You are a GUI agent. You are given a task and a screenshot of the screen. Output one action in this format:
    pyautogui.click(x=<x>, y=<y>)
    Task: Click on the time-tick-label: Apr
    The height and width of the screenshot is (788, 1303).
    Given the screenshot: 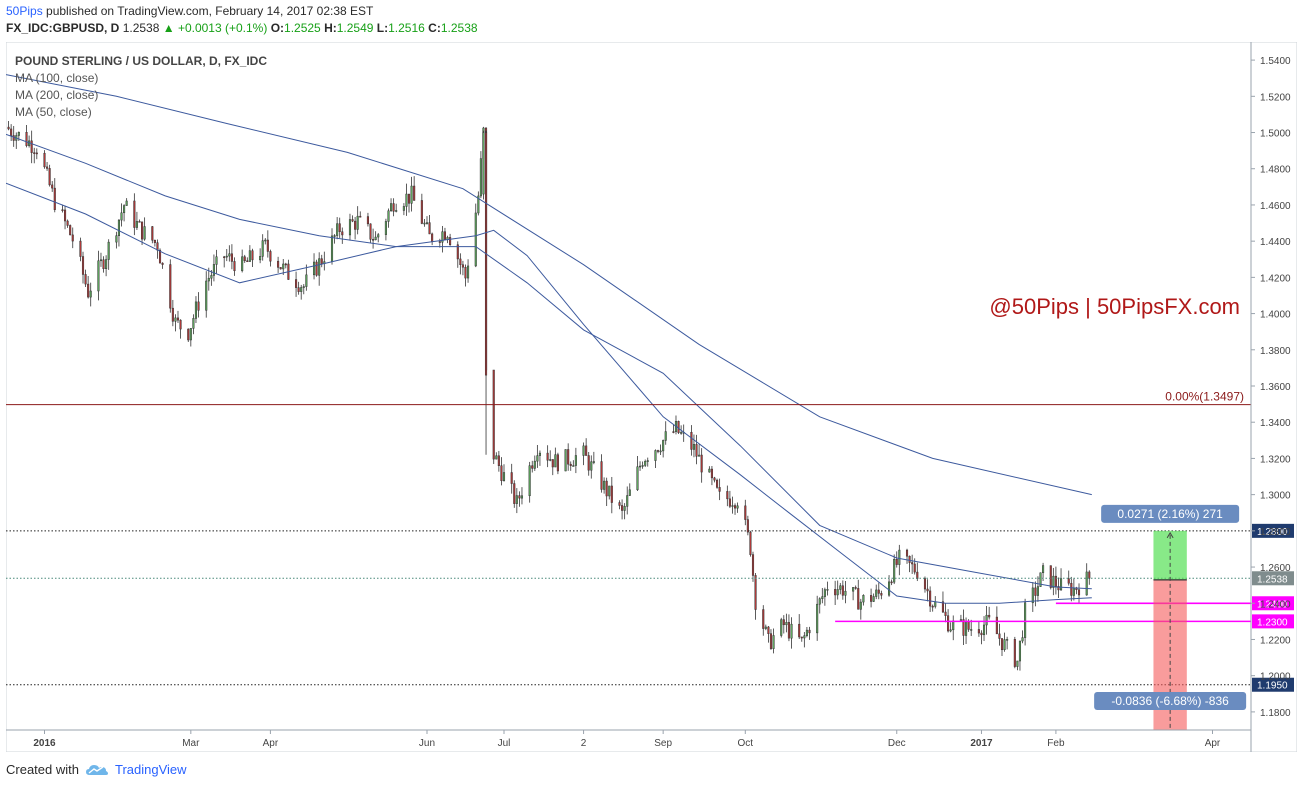 What is the action you would take?
    pyautogui.click(x=1213, y=743)
    